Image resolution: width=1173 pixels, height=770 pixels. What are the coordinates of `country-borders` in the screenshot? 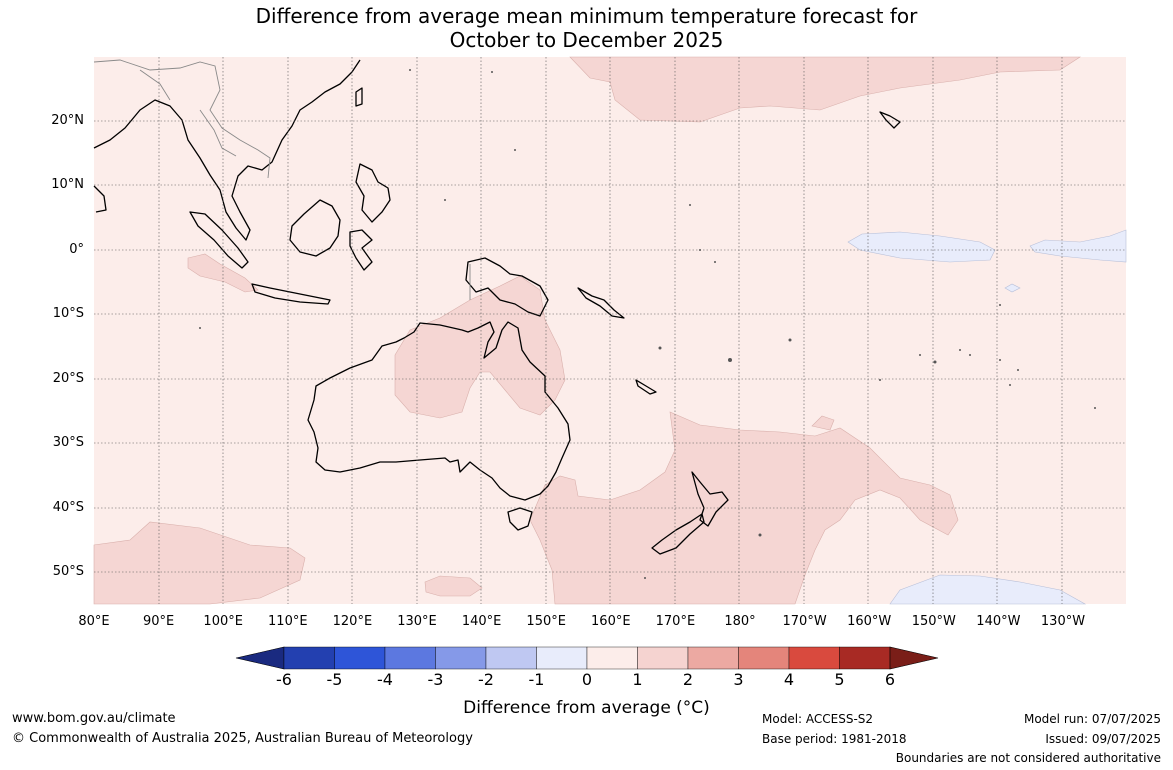 It's located at (282, 179).